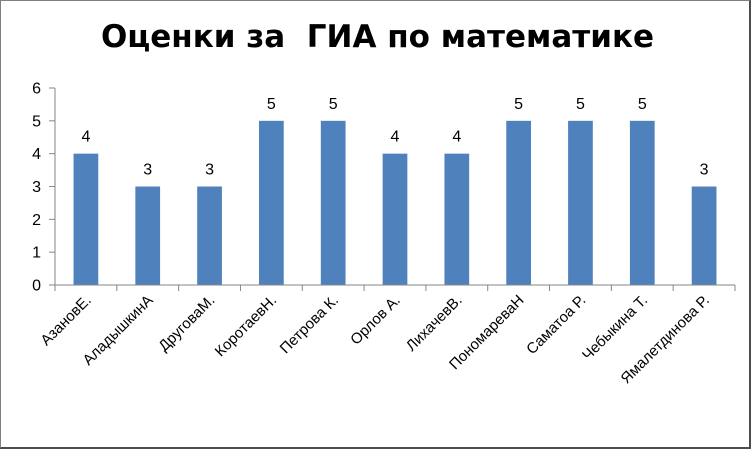  Describe the element at coordinates (36, 253) in the screenshot. I see `y-tick-label: 1` at that location.